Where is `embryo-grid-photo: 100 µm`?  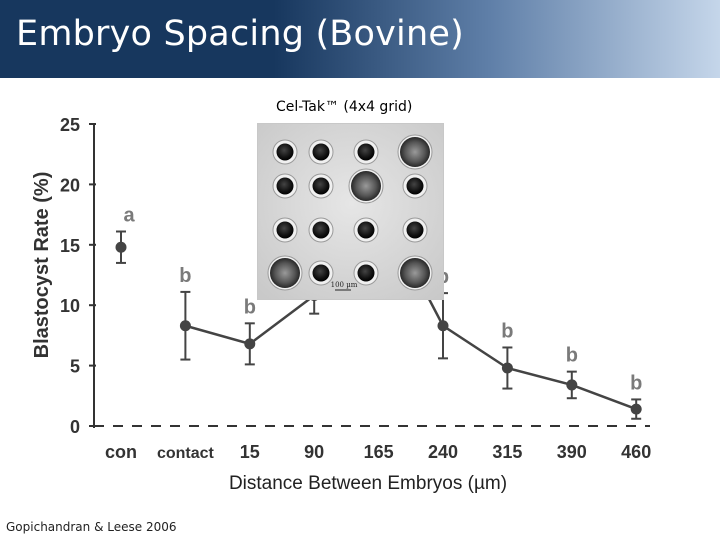 embryo-grid-photo: 100 µm is located at coordinates (350, 211).